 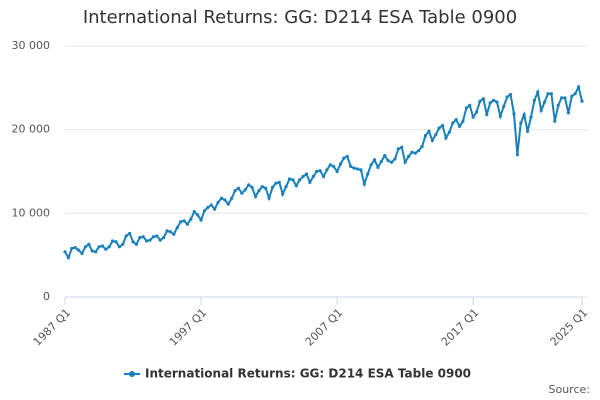 I want to click on legend-marker, so click(x=132, y=374).